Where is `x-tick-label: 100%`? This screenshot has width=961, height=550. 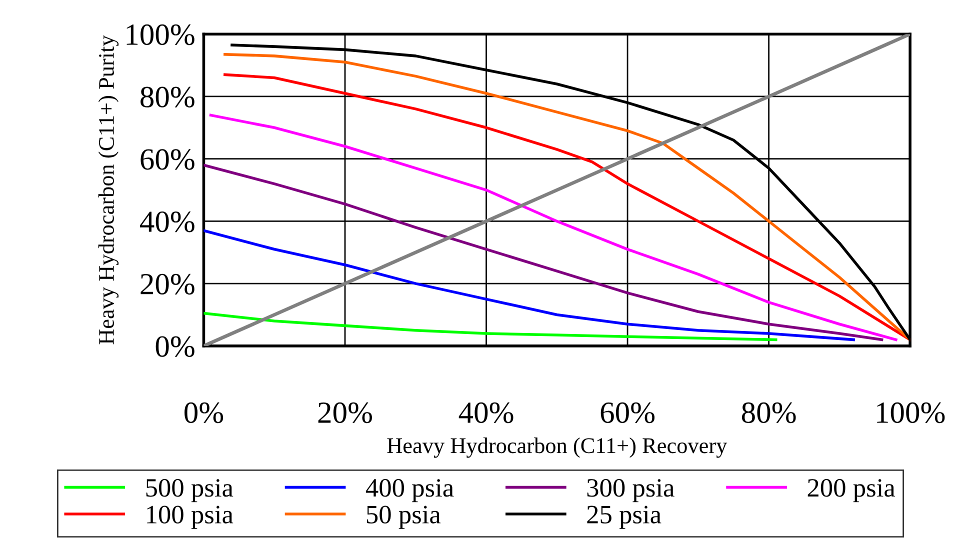 x-tick-label: 100% is located at coordinates (911, 413).